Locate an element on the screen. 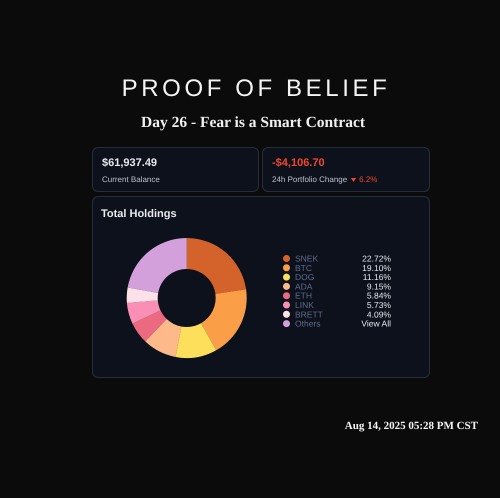  data-label: 9.15% is located at coordinates (379, 286).